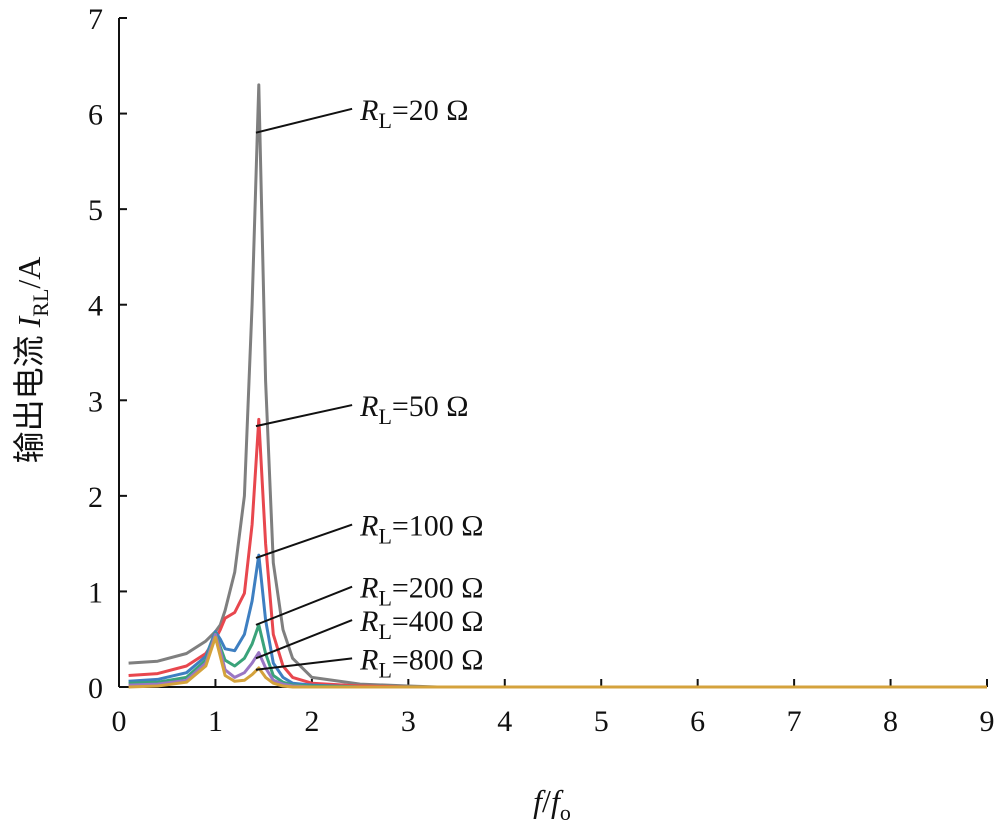  Describe the element at coordinates (95, 688) in the screenshot. I see `y-tick-label: 0` at that location.